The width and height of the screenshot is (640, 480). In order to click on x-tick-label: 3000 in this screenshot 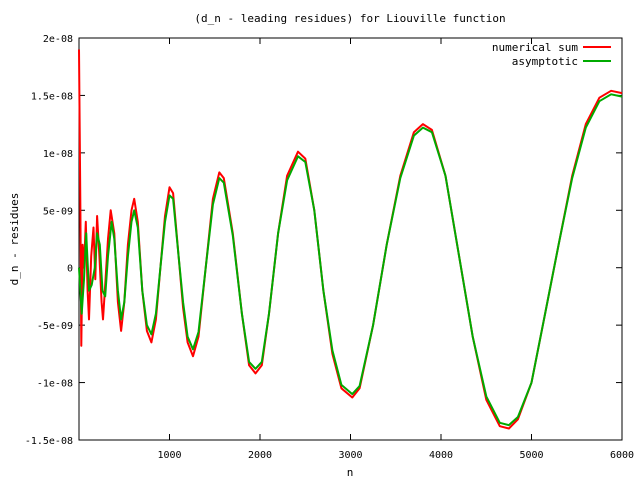, I will do `click(350, 455)`.